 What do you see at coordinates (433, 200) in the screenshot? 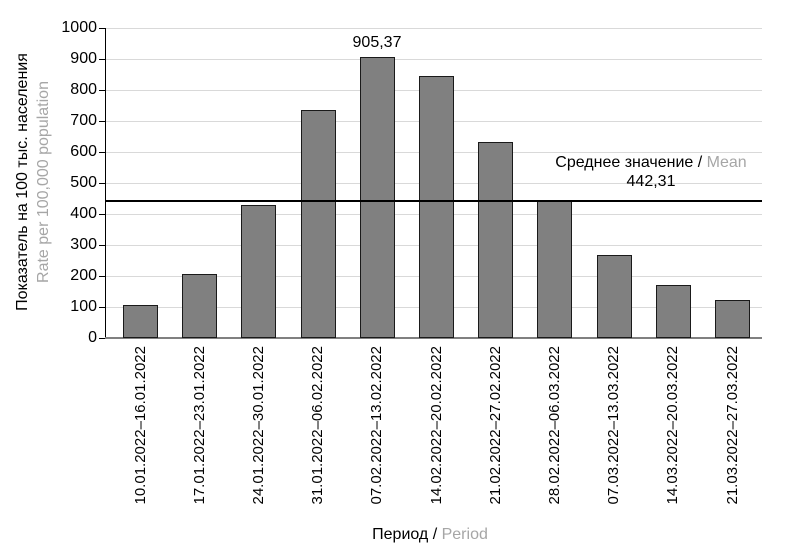
I see `mean-line` at bounding box center [433, 200].